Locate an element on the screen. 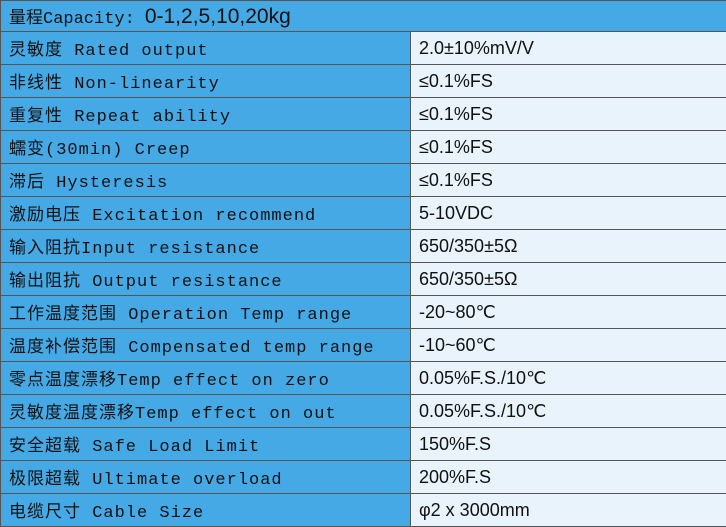 This screenshot has height=527, width=726. spec-value: 150%F.S is located at coordinates (568, 444).